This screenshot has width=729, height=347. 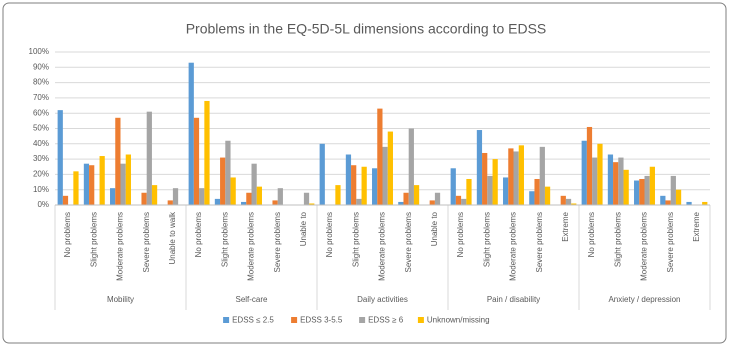 What do you see at coordinates (172, 237) in the screenshot?
I see `x-tick-label: Unable to walk` at bounding box center [172, 237].